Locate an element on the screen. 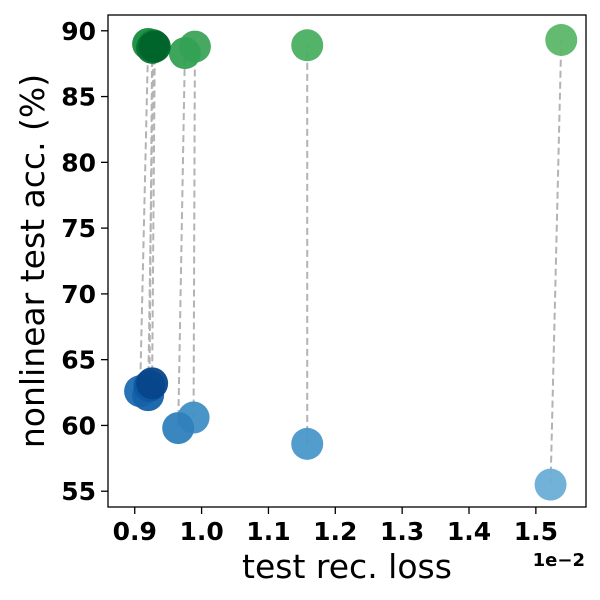  x-axis-ticks: 0.9 1.0 1.1 1.2 1.3 1.4 1.5 is located at coordinates (335, 526).